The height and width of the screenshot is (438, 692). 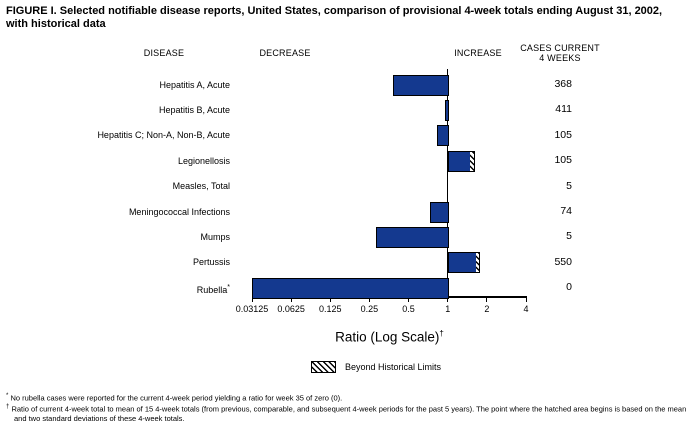 I want to click on x-tick-label: 0.125, so click(x=330, y=309).